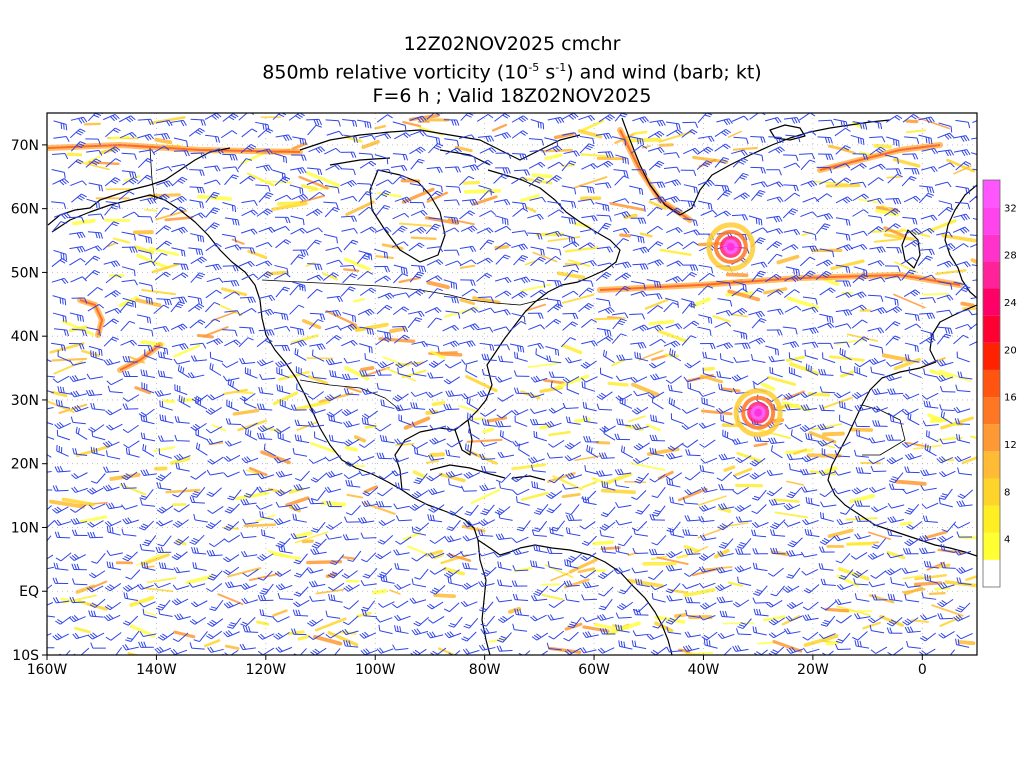 This screenshot has height=768, width=1024. Describe the element at coordinates (880, 157) in the screenshot. I see `vorticity-jet-core` at that location.